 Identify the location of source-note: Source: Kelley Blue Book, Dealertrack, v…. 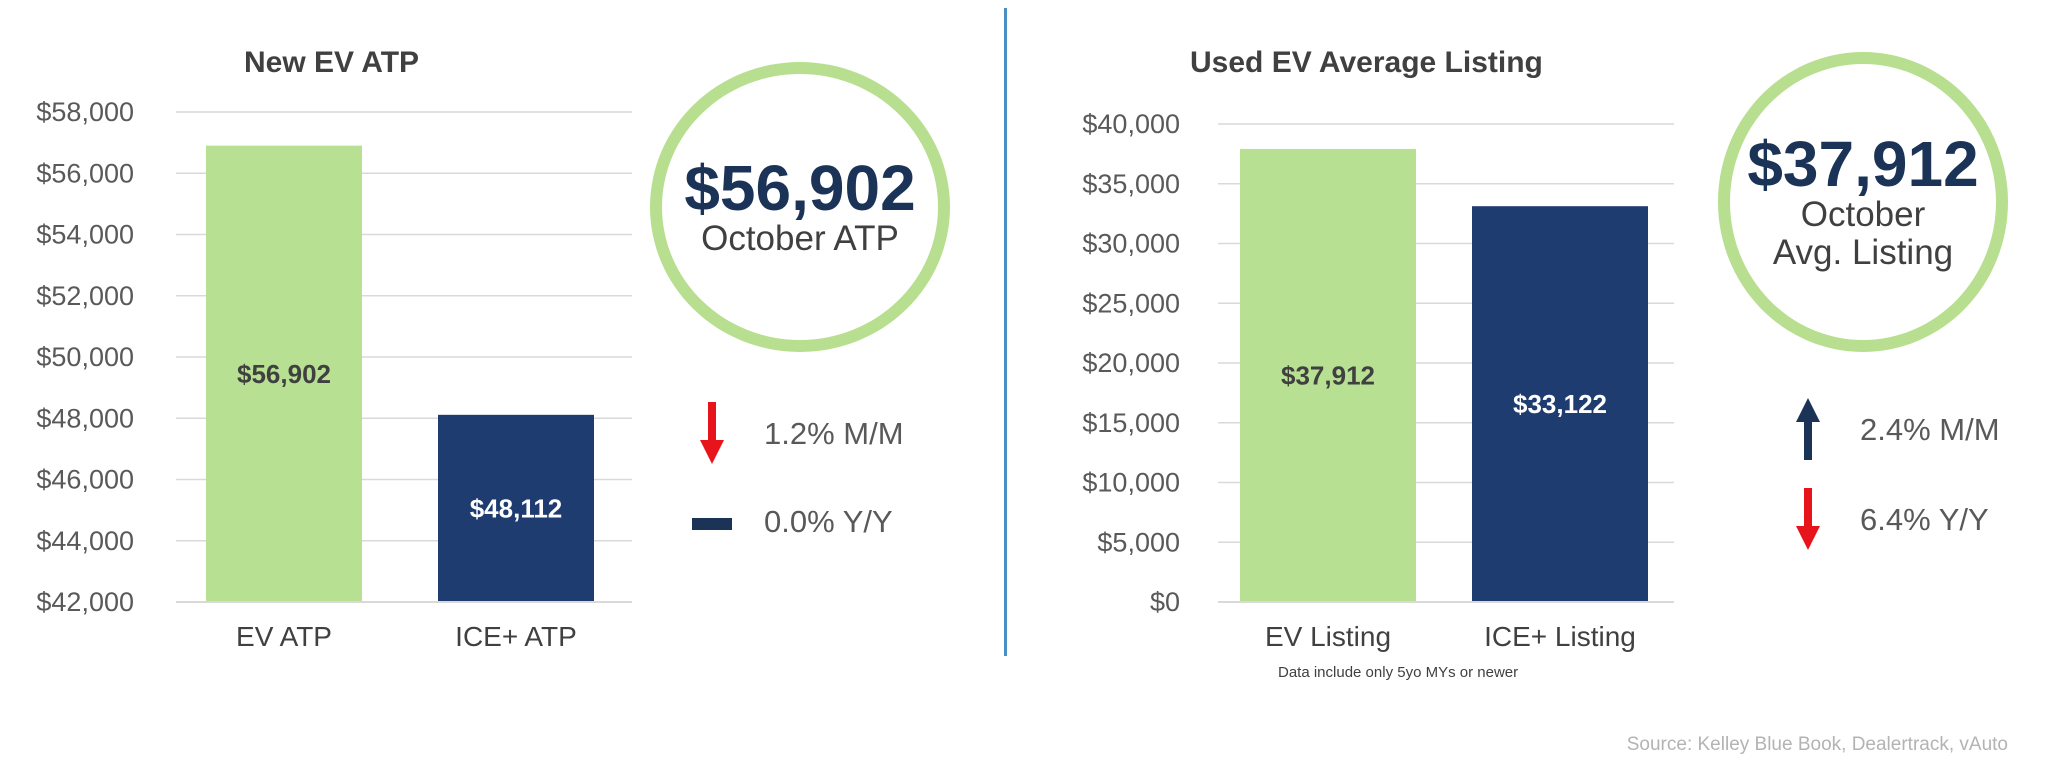
(1817, 744).